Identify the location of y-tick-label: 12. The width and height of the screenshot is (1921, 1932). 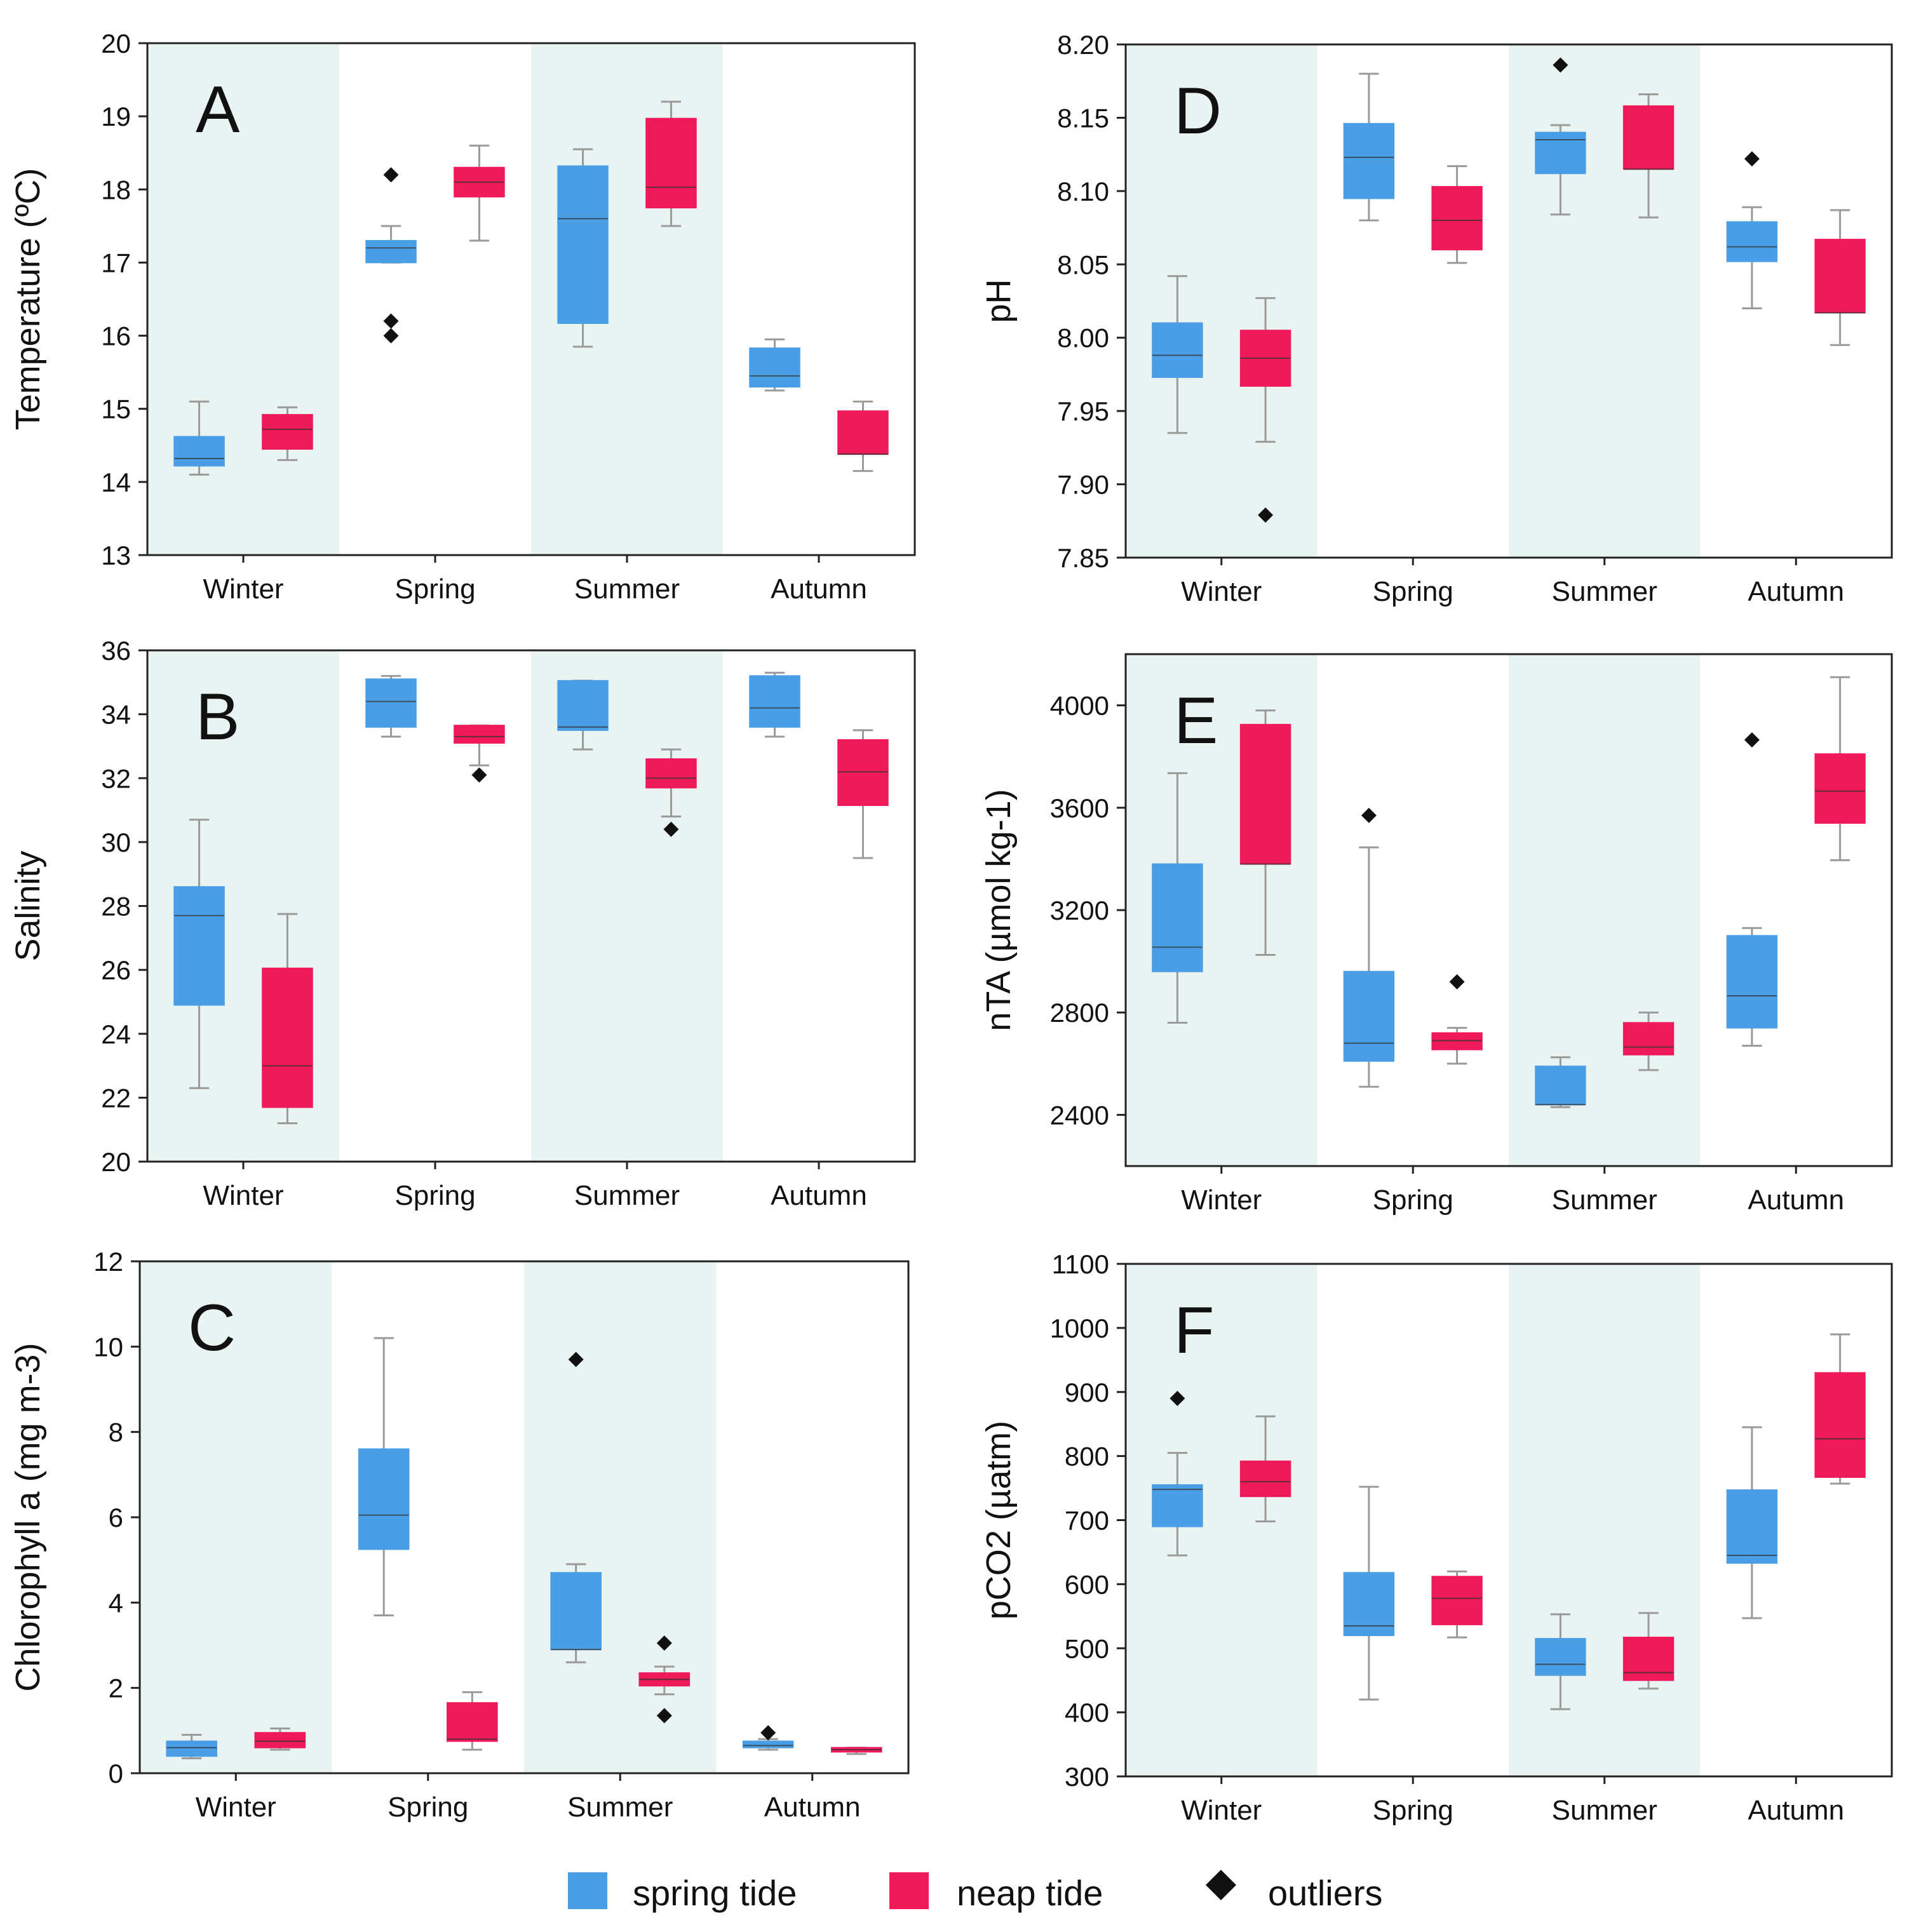
(108, 1262).